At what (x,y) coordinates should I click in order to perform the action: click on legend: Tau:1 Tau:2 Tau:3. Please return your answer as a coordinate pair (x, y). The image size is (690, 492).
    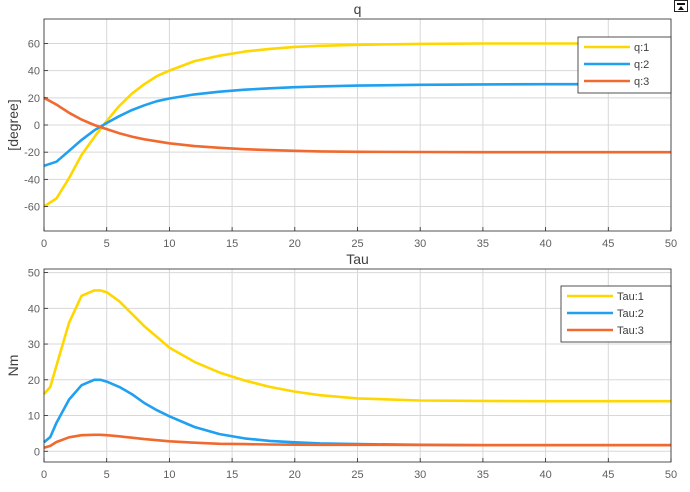
    Looking at the image, I should click on (616, 314).